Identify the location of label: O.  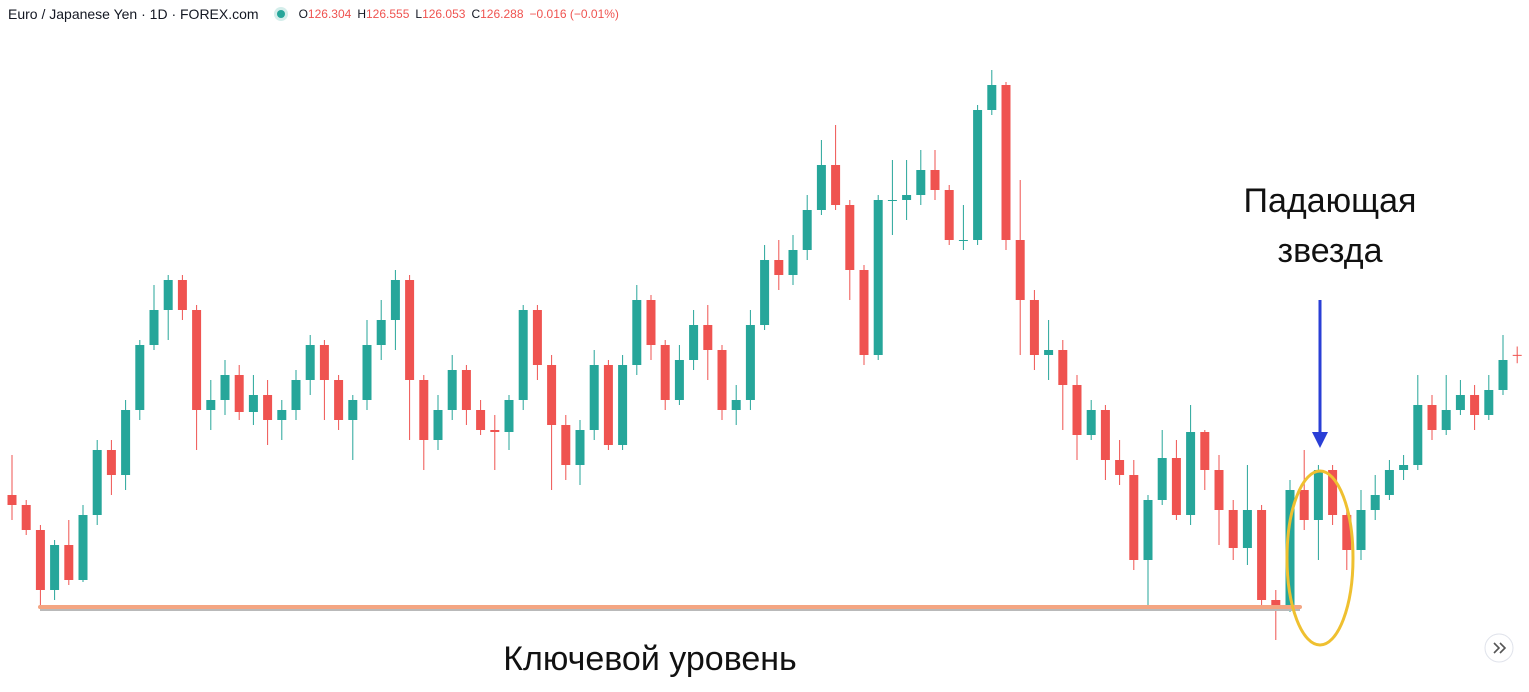
(303, 14).